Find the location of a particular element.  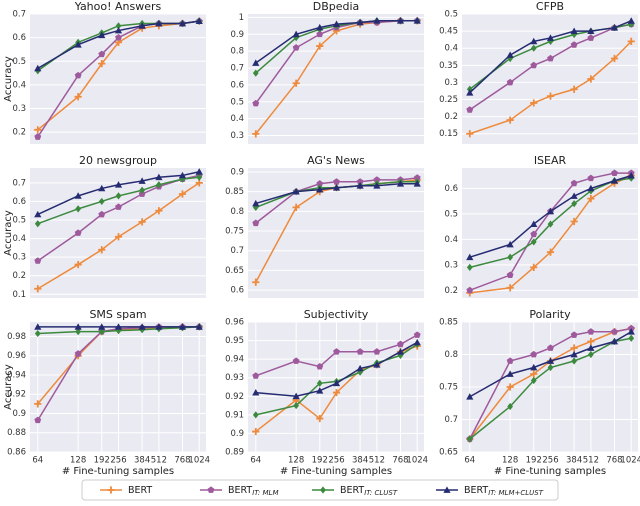

y-tick-label: 0.96 is located at coordinates (234, 323).